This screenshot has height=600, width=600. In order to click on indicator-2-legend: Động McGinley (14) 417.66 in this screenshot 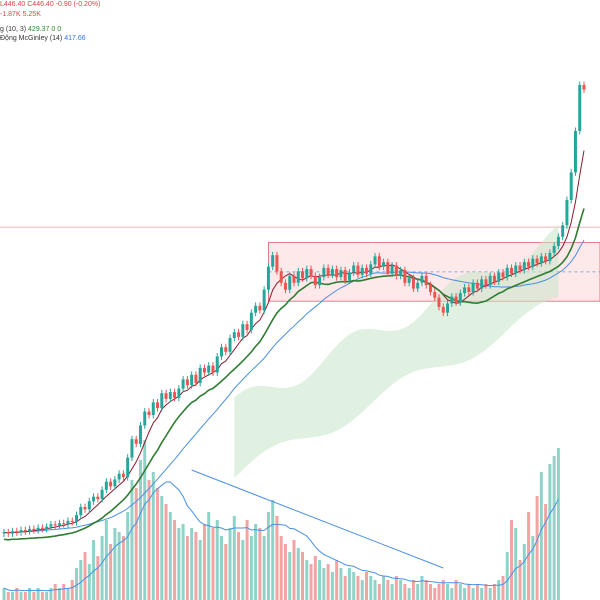, I will do `click(43, 38)`.